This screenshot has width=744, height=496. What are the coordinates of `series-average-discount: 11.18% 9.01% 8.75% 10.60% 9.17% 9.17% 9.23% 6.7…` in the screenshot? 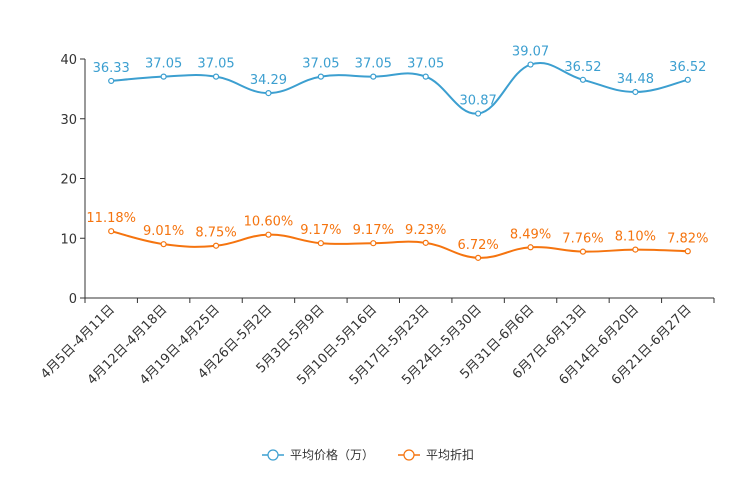 It's located at (397, 236).